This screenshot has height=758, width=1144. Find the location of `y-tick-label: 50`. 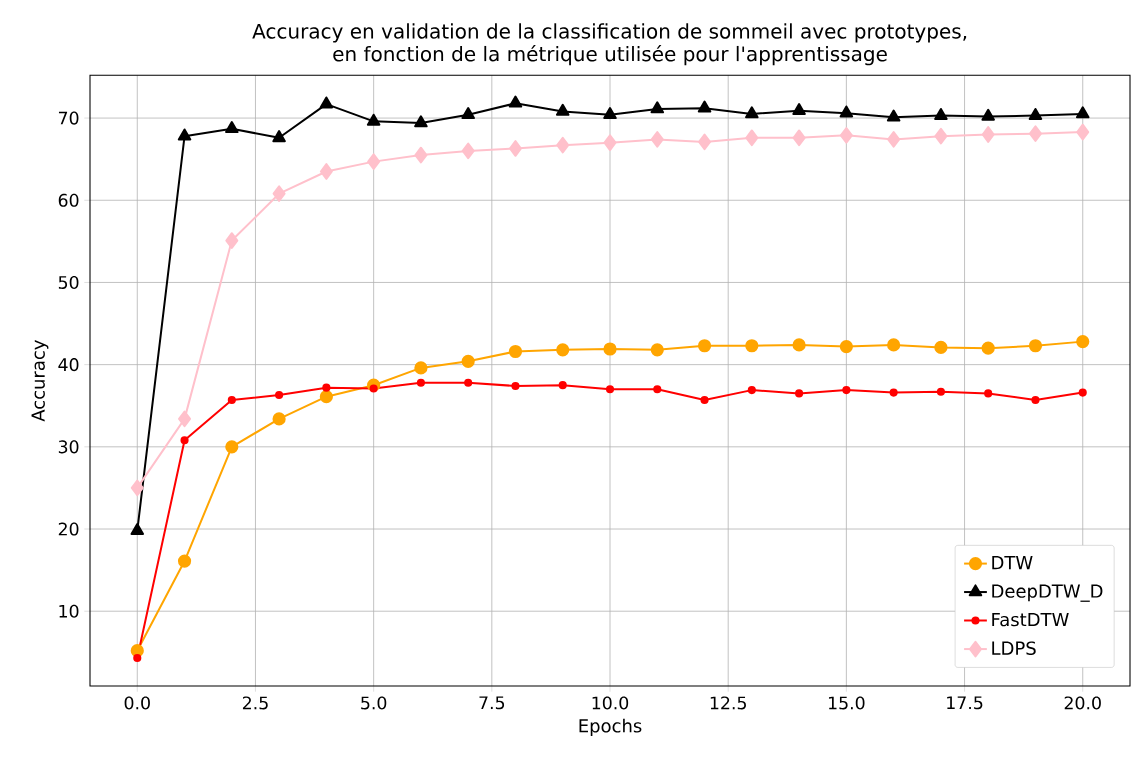

y-tick-label: 50 is located at coordinates (68, 282).